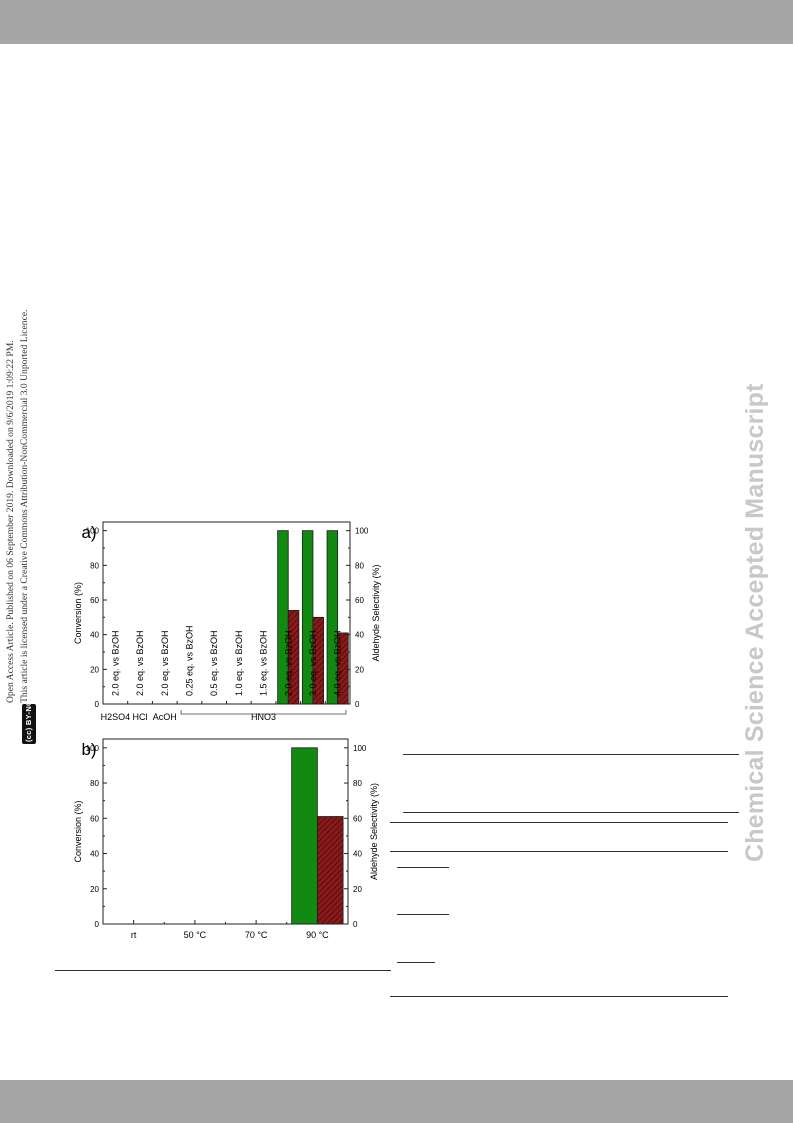  What do you see at coordinates (317, 935) in the screenshot?
I see `category-label: 90 °C` at bounding box center [317, 935].